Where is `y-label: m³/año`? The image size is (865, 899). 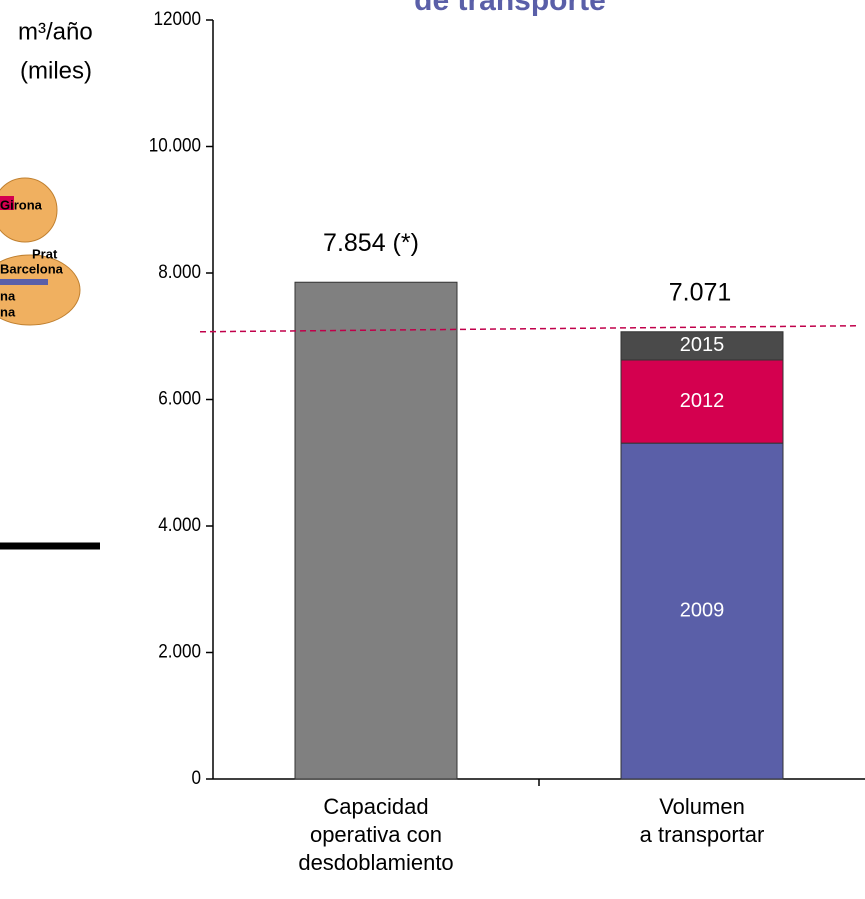 y-label: m³/año is located at coordinates (55, 31).